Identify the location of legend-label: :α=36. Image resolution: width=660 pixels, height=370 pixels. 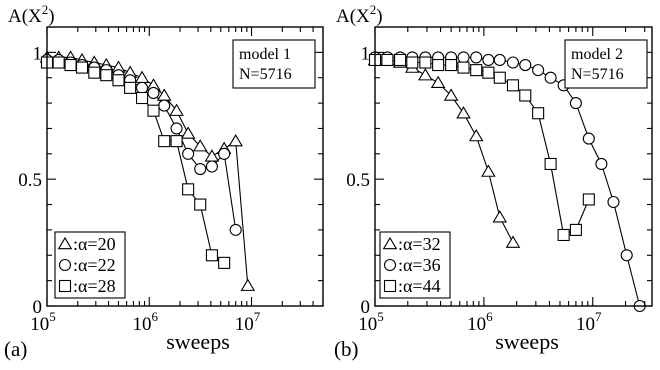
(419, 265).